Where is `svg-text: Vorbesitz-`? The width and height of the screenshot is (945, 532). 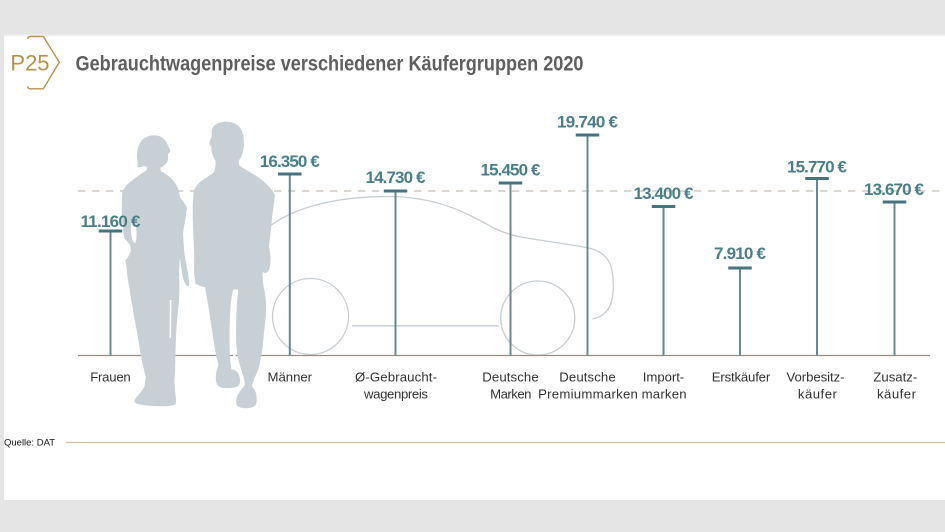
svg-text: Vorbesitz- is located at coordinates (816, 377).